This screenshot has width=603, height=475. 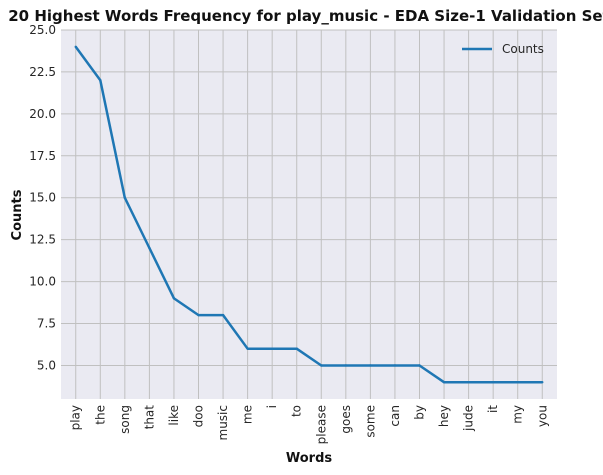 What do you see at coordinates (297, 411) in the screenshot?
I see `x-tick-label: to` at bounding box center [297, 411].